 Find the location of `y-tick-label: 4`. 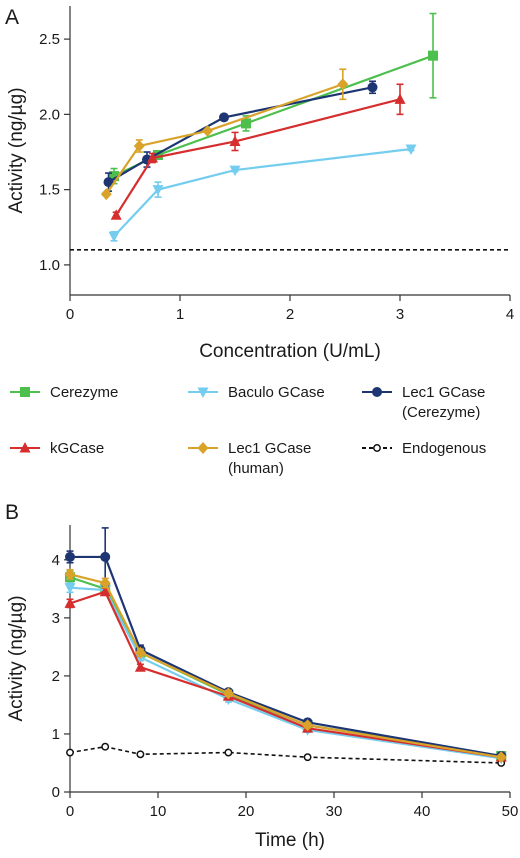

y-tick-label: 4 is located at coordinates (56, 560).